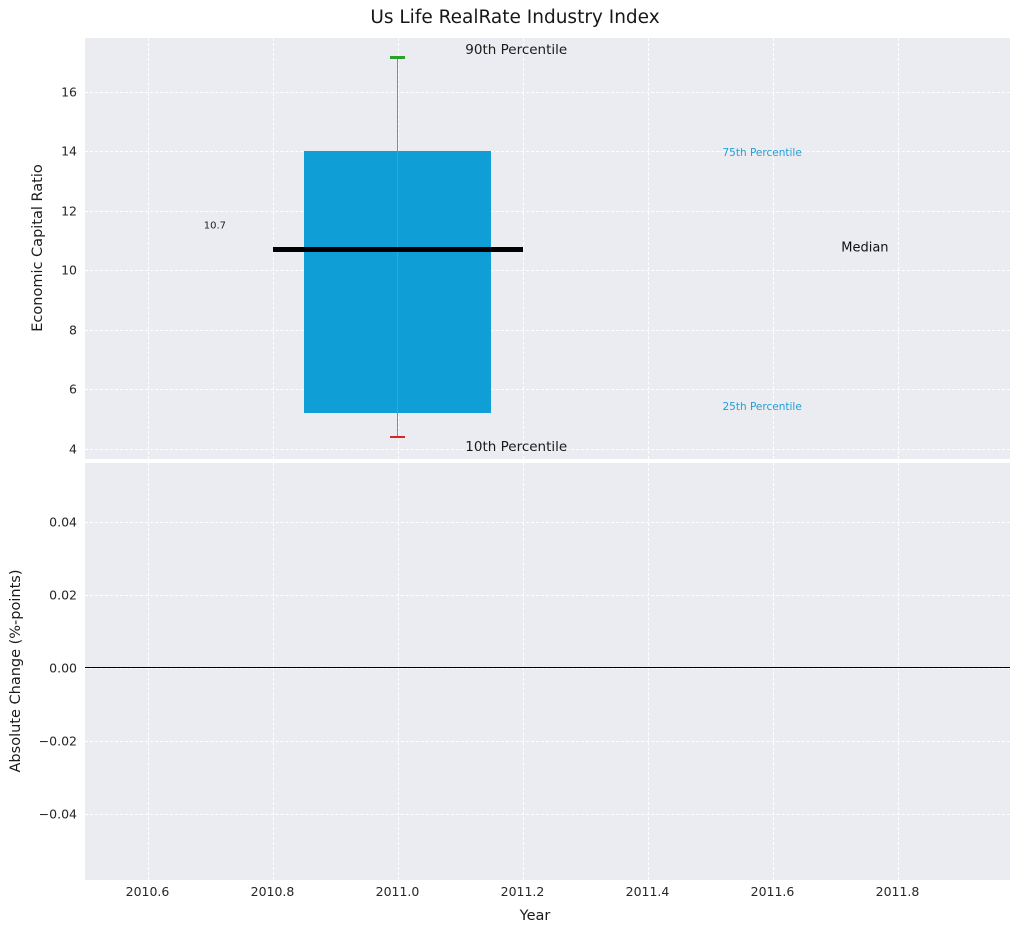 Image resolution: width=1025 pixels, height=940 pixels. I want to click on whisker-cap-high, so click(397, 57).